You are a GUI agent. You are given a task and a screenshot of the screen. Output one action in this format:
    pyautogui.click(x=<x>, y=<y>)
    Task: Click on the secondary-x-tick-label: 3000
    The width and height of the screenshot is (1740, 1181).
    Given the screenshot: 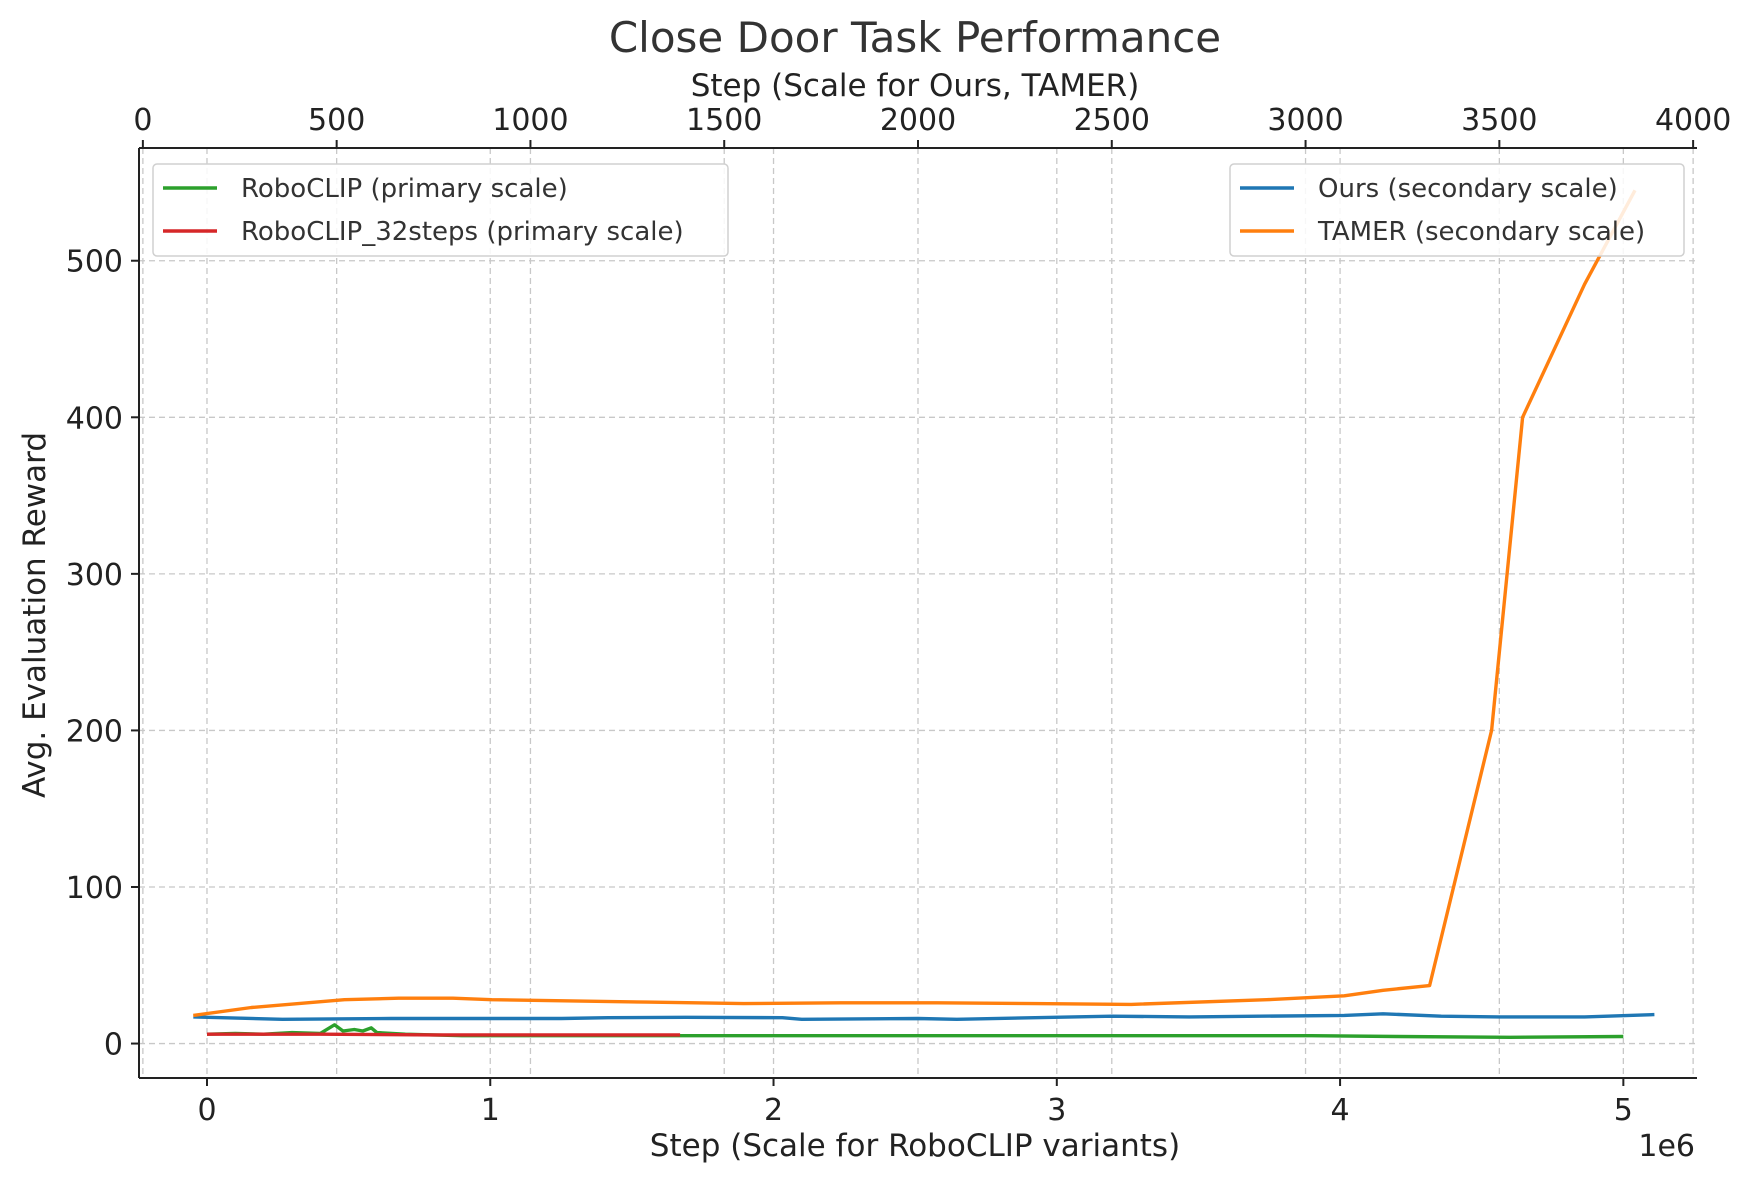 What is the action you would take?
    pyautogui.click(x=1305, y=120)
    